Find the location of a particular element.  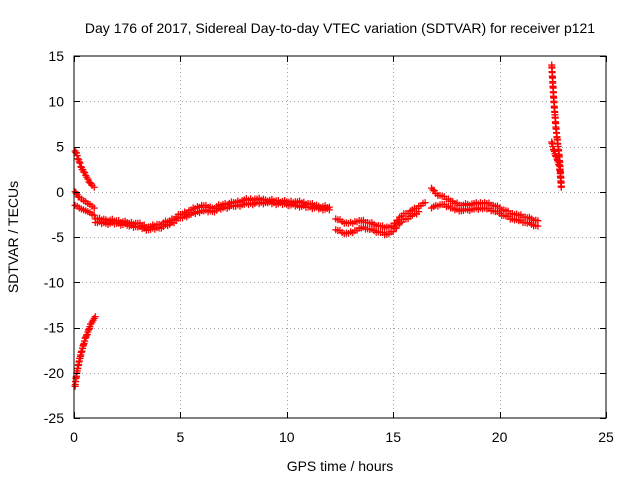

x-axis-label: GPS time / hours is located at coordinates (340, 466).